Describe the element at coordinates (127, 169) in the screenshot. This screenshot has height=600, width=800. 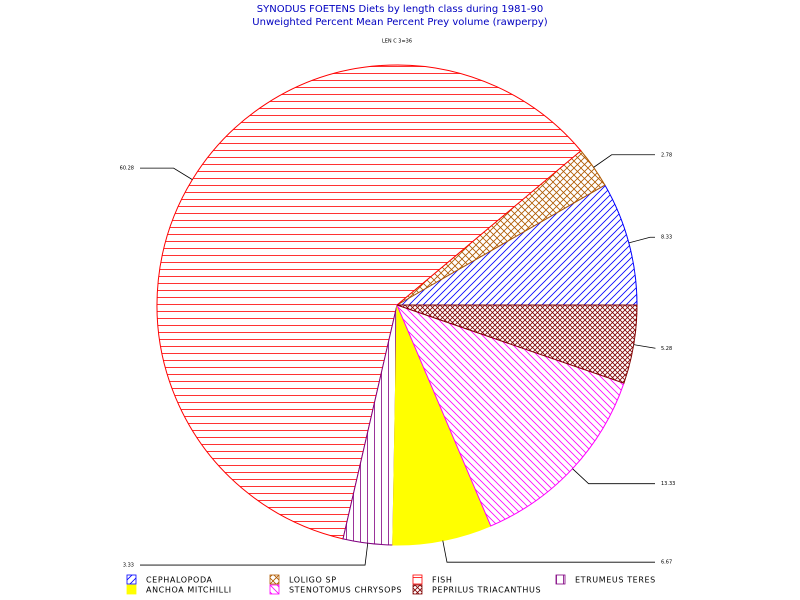
I see `data-label: 60.28` at that location.